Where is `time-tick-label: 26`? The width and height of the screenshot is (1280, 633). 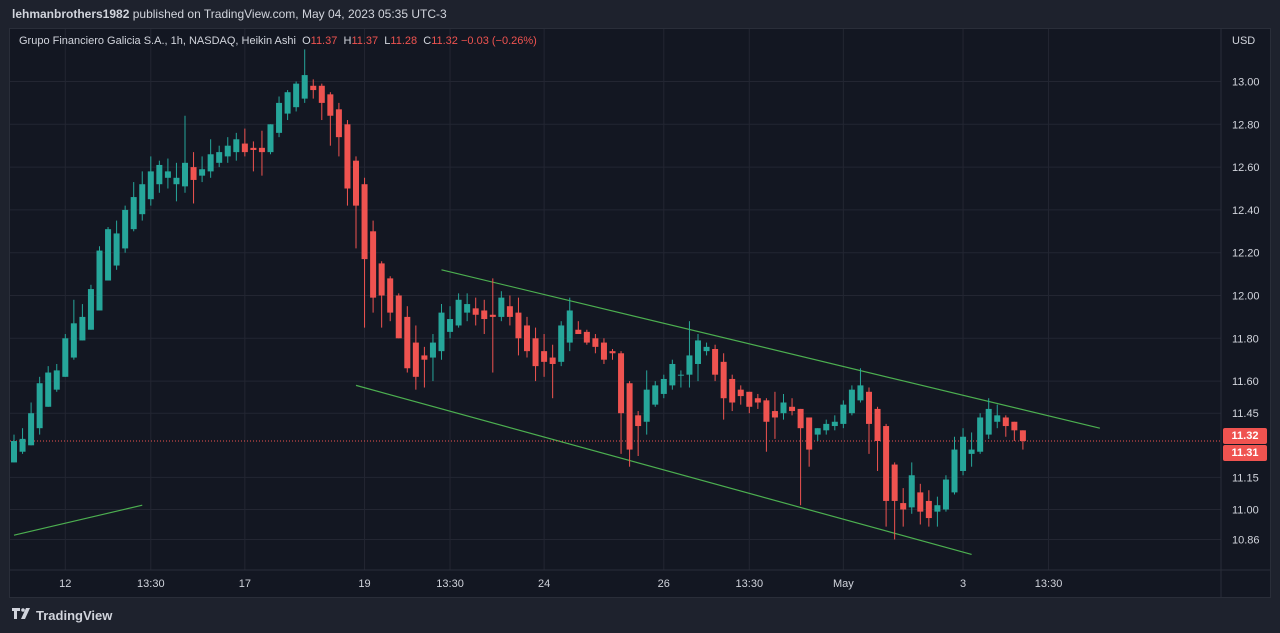
time-tick-label: 26 is located at coordinates (664, 584).